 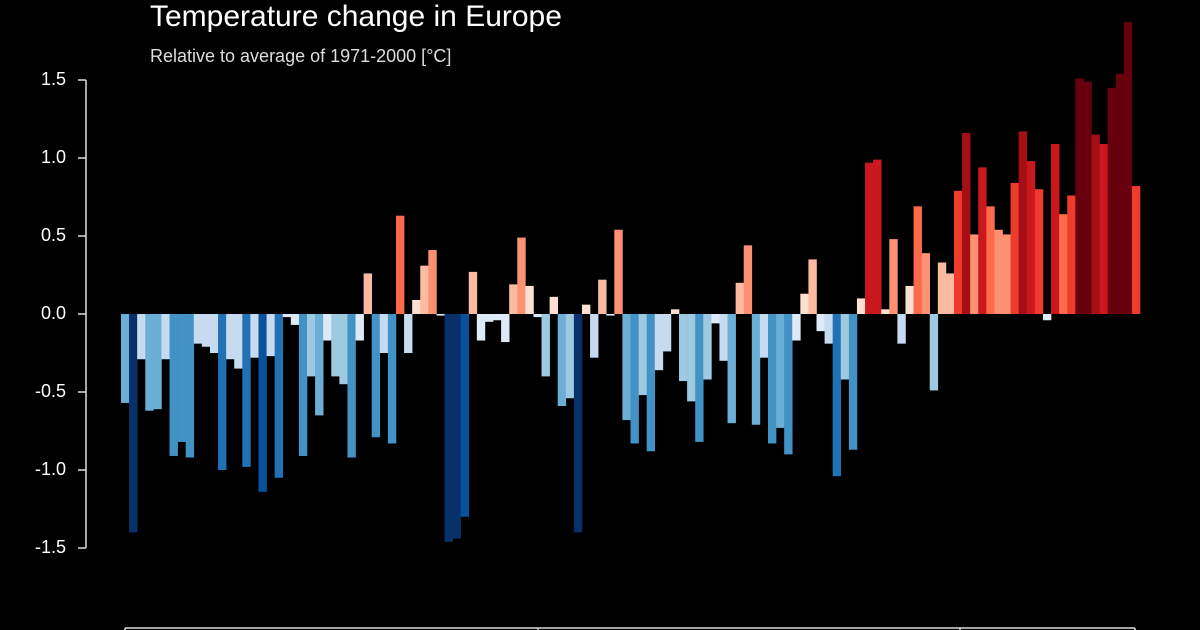 I want to click on y-tick-label: 1.5, so click(x=53, y=79).